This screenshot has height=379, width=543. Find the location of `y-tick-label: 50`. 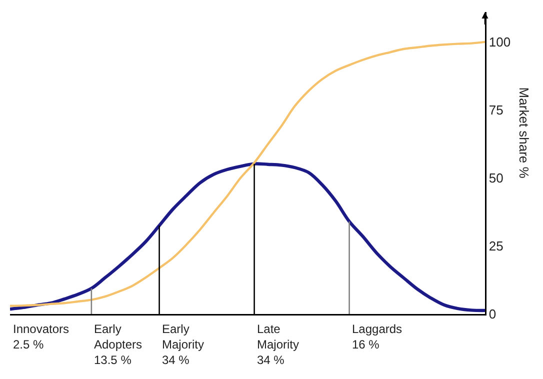

y-tick-label: 50 is located at coordinates (496, 178).